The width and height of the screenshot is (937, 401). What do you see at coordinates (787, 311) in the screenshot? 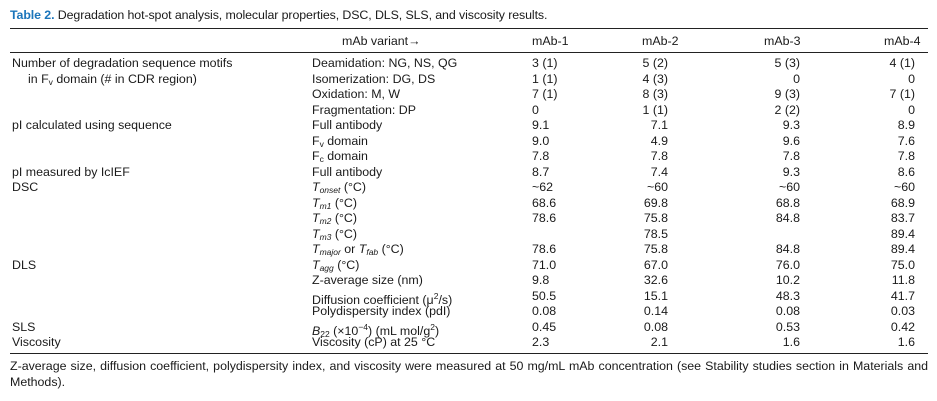
I see `cell-mab3: 0.08` at bounding box center [787, 311].